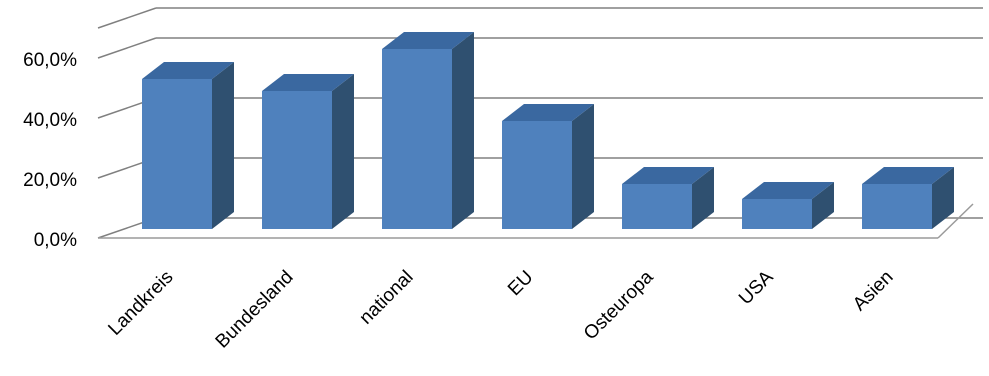  I want to click on x-category-label: Landkreis, so click(140, 303).